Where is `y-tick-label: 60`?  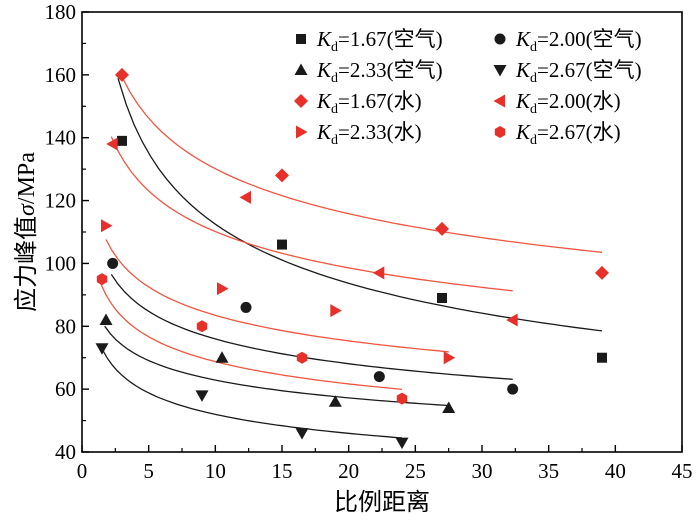 y-tick-label: 60 is located at coordinates (65, 389).